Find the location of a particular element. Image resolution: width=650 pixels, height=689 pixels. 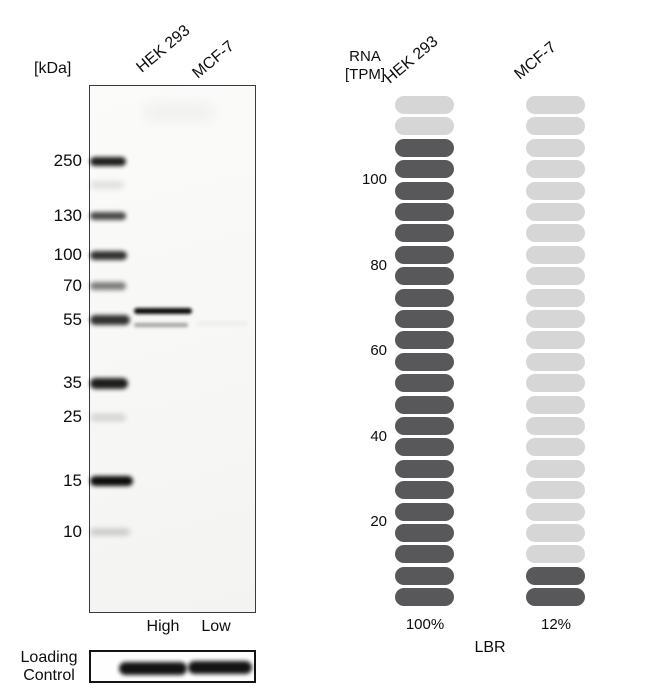

loading-control-label: Loading Control is located at coordinates (49, 667).